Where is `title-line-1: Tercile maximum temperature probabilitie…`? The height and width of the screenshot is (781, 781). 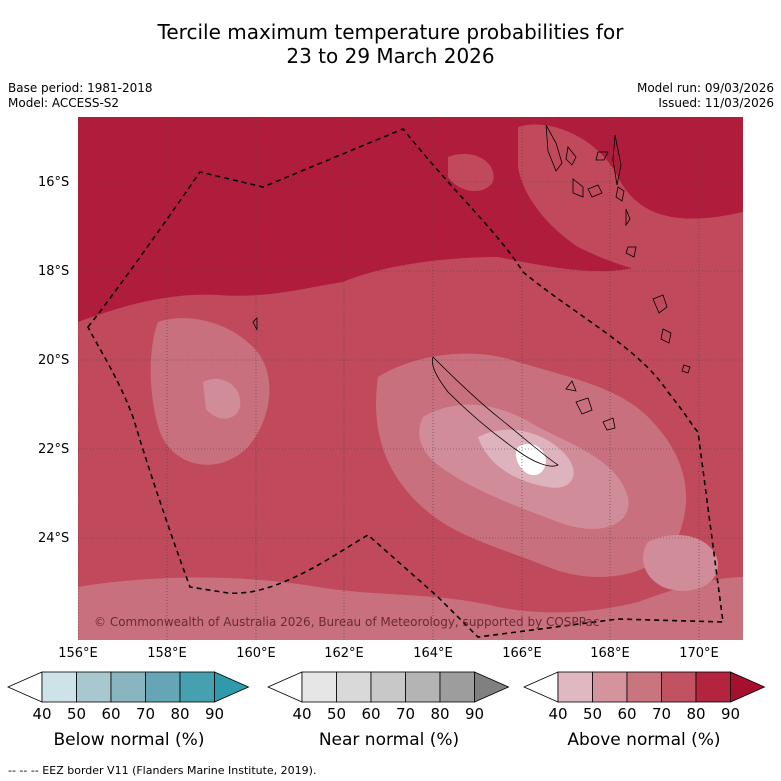 title-line-1: Tercile maximum temperature probabilitie… is located at coordinates (390, 32).